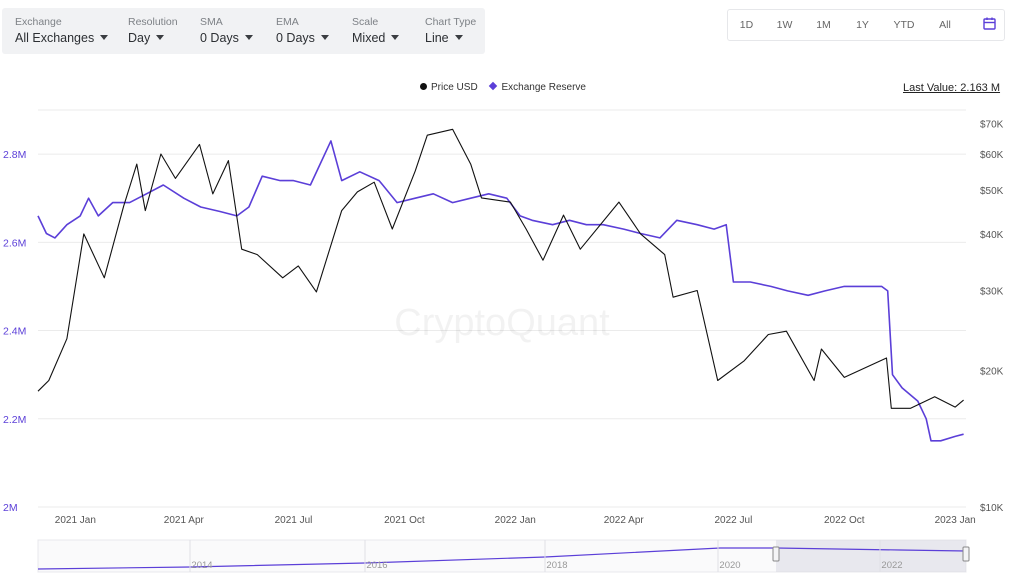  What do you see at coordinates (992, 191) in the screenshot?
I see `y-right-tick-label: $50K` at bounding box center [992, 191].